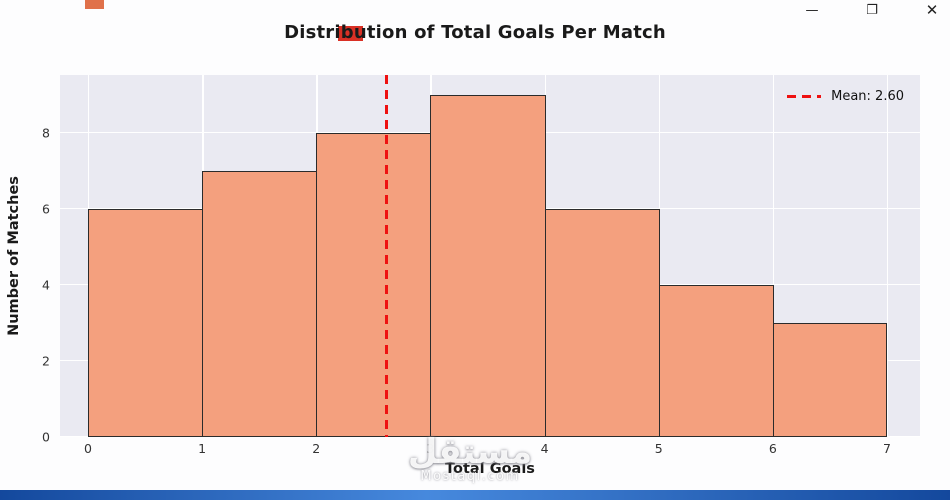  I want to click on y-axis-label-container: Number of Matches, so click(14, 256).